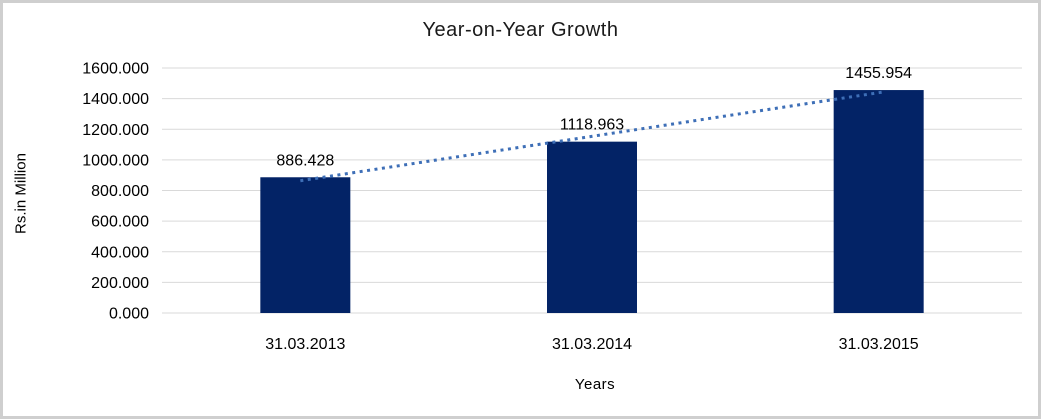 This screenshot has width=1041, height=419. What do you see at coordinates (592, 136) in the screenshot?
I see `trendline` at bounding box center [592, 136].